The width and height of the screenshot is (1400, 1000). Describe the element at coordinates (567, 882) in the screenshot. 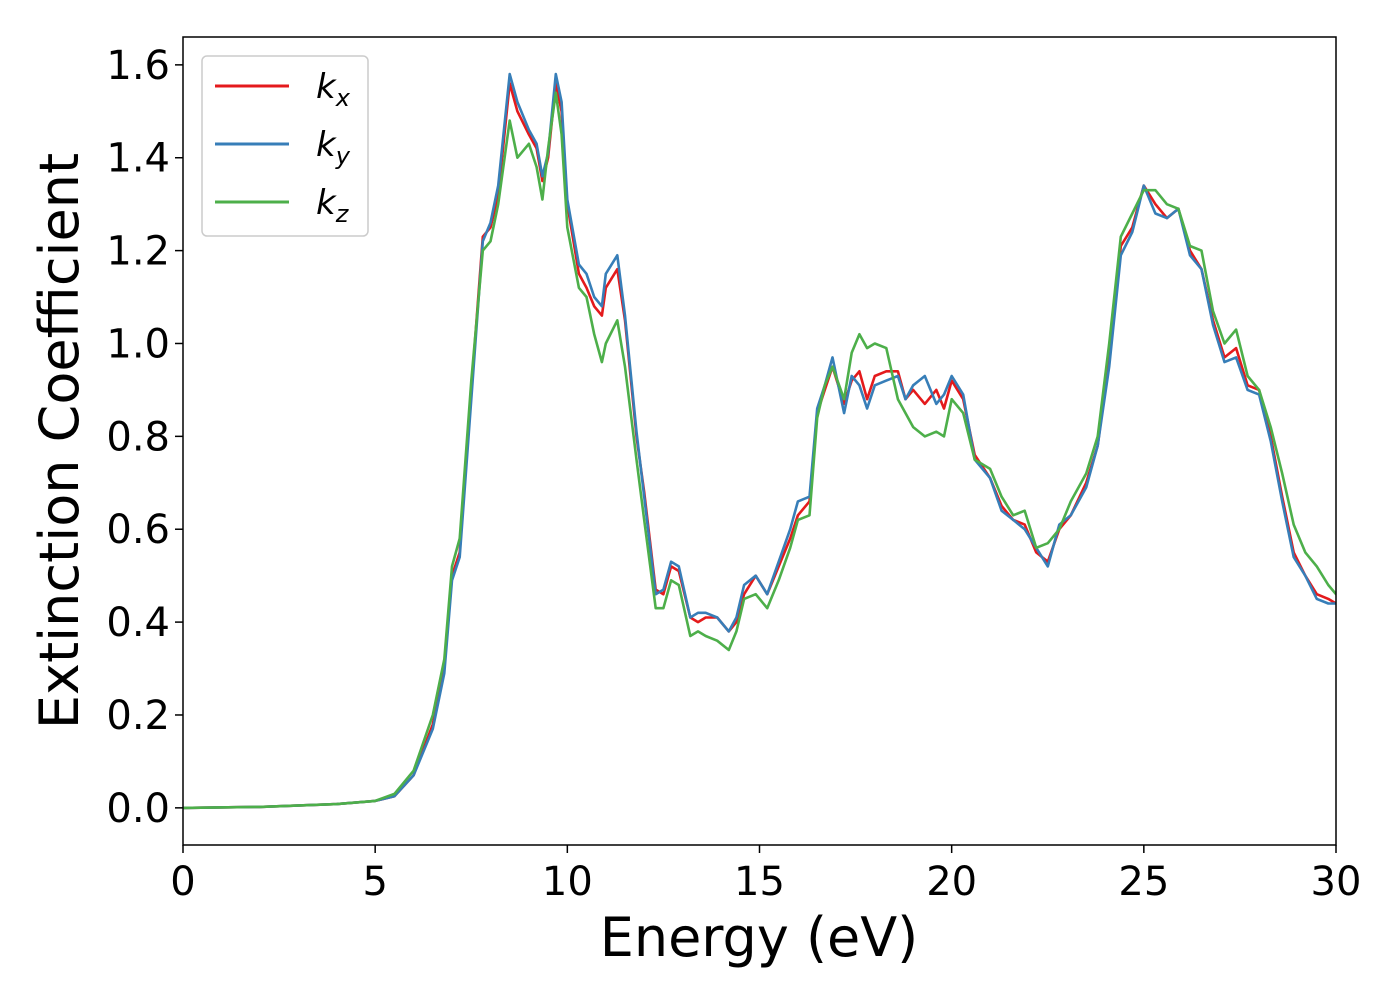

I see `x-tick-label: 10` at that location.